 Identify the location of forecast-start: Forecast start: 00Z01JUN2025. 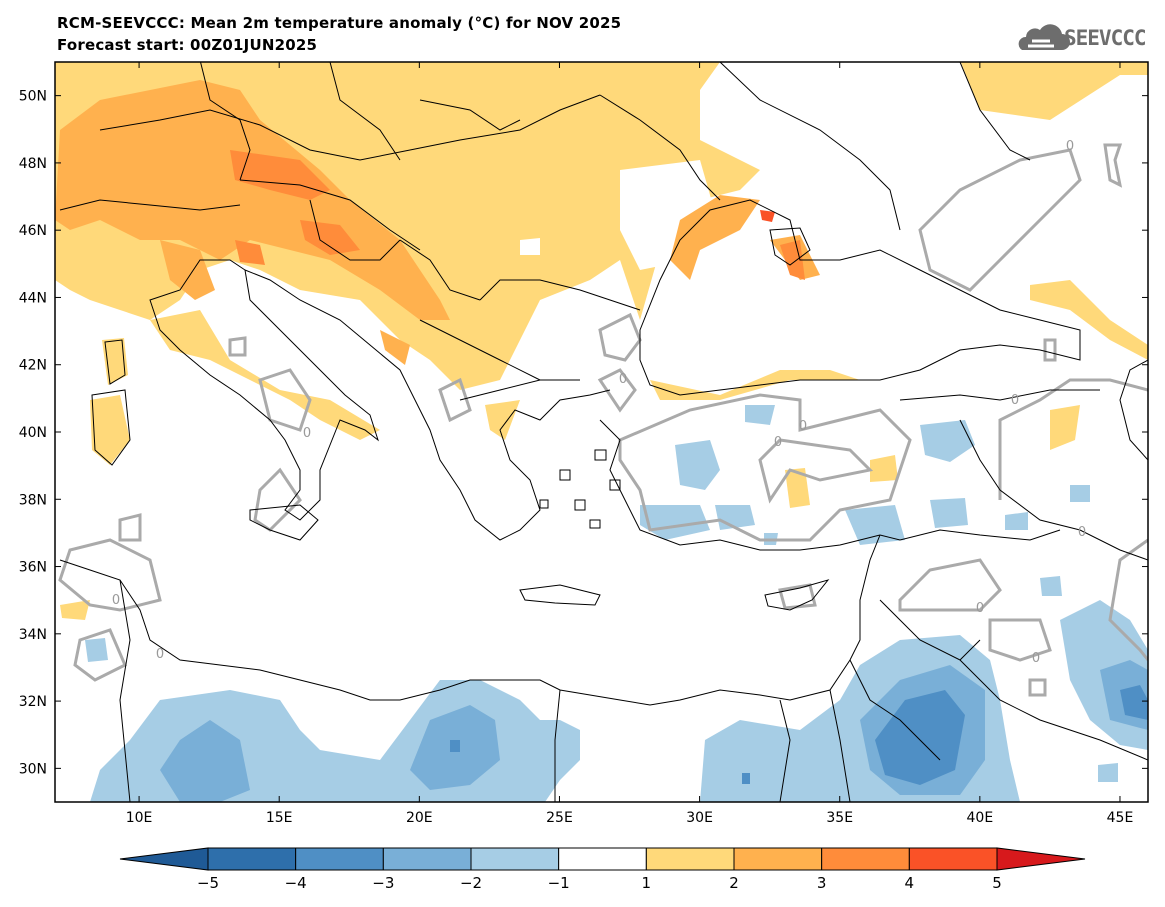
(187, 45).